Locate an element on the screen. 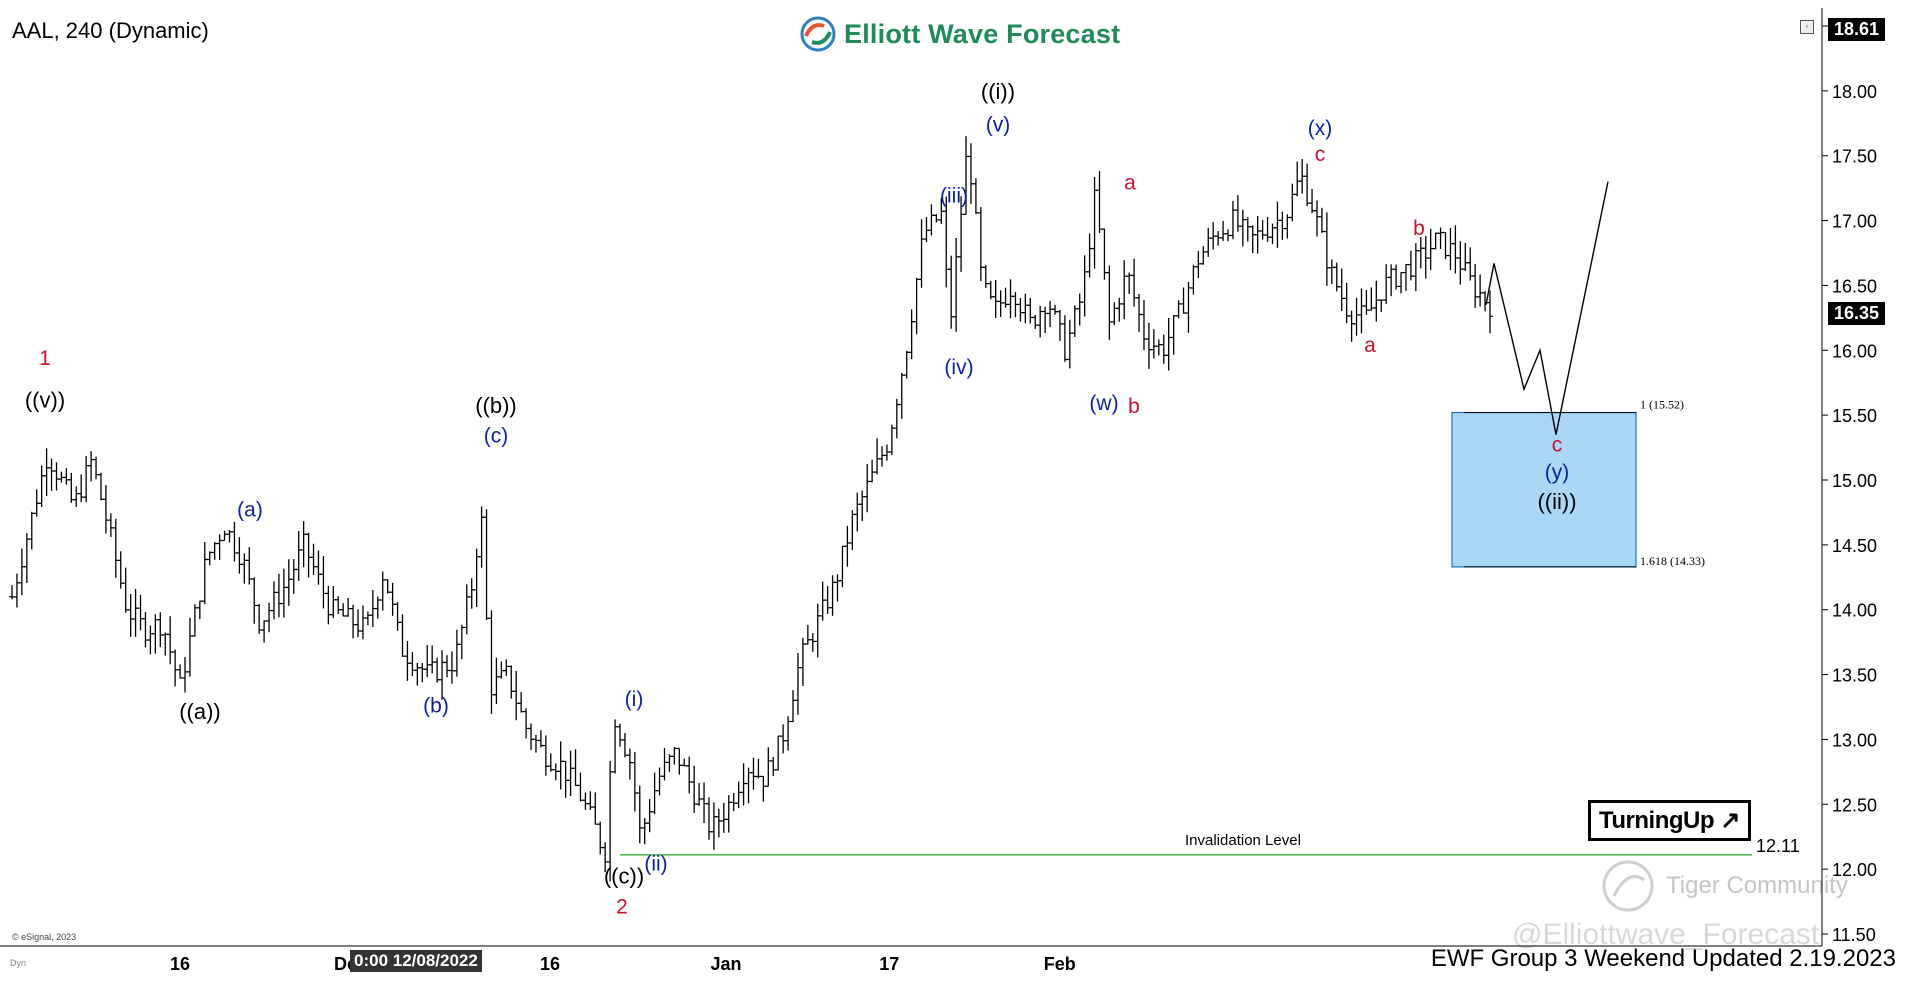 The width and height of the screenshot is (1912, 981). tiger-community-icon is located at coordinates (1628, 886).